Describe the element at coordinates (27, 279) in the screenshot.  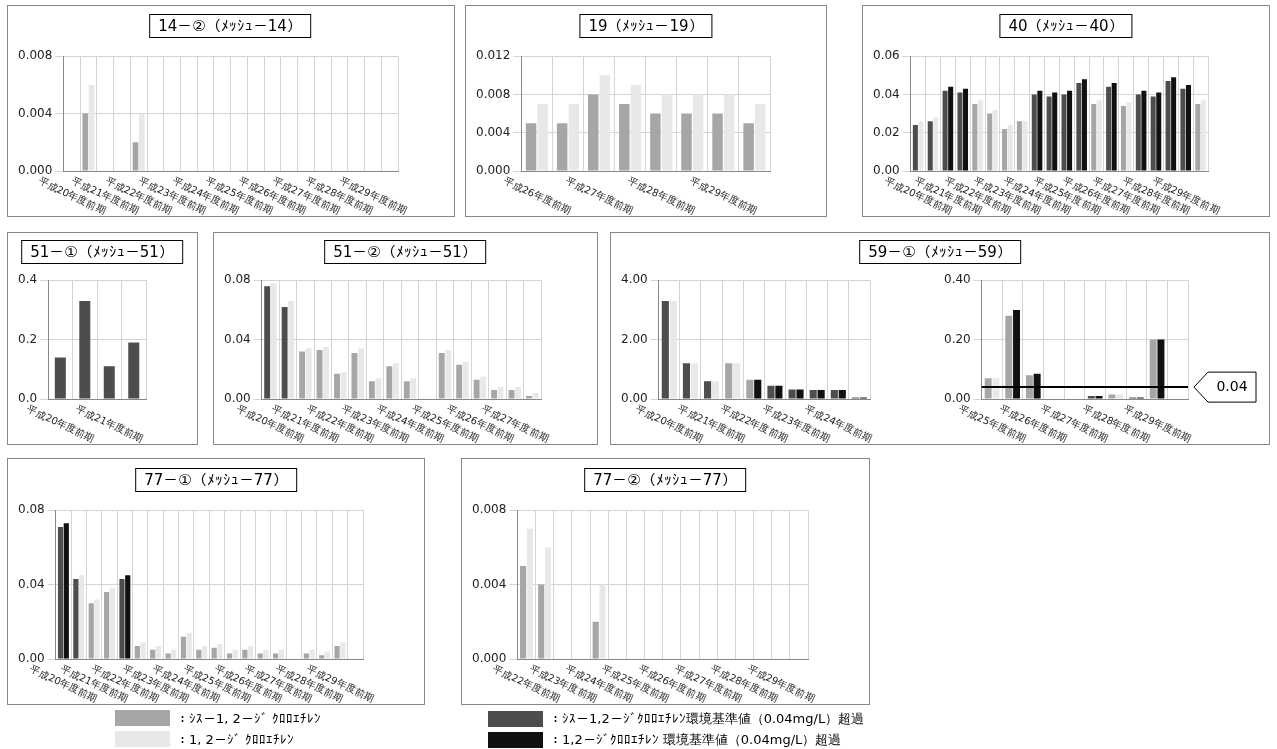
I see `y-tick-label: 0.4` at that location.